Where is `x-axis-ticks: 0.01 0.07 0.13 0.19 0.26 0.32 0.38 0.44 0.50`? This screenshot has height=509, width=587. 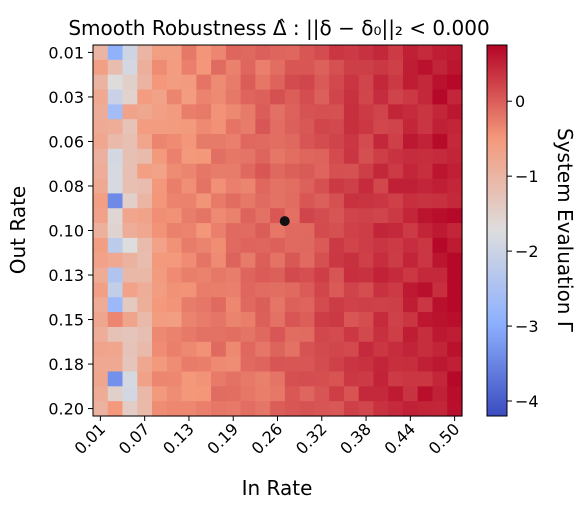 x-axis-ticks: 0.01 0.07 0.13 0.19 0.26 0.32 0.38 0.44 0.50 is located at coordinates (267, 437).